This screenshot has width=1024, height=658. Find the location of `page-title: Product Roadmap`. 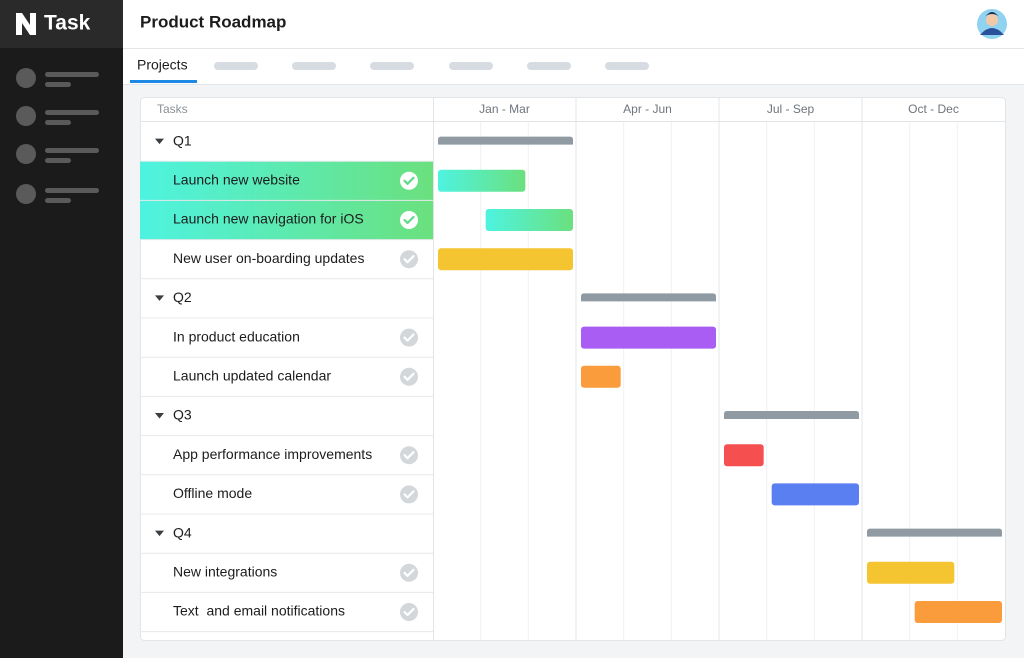

page-title: Product Roadmap is located at coordinates (213, 21).